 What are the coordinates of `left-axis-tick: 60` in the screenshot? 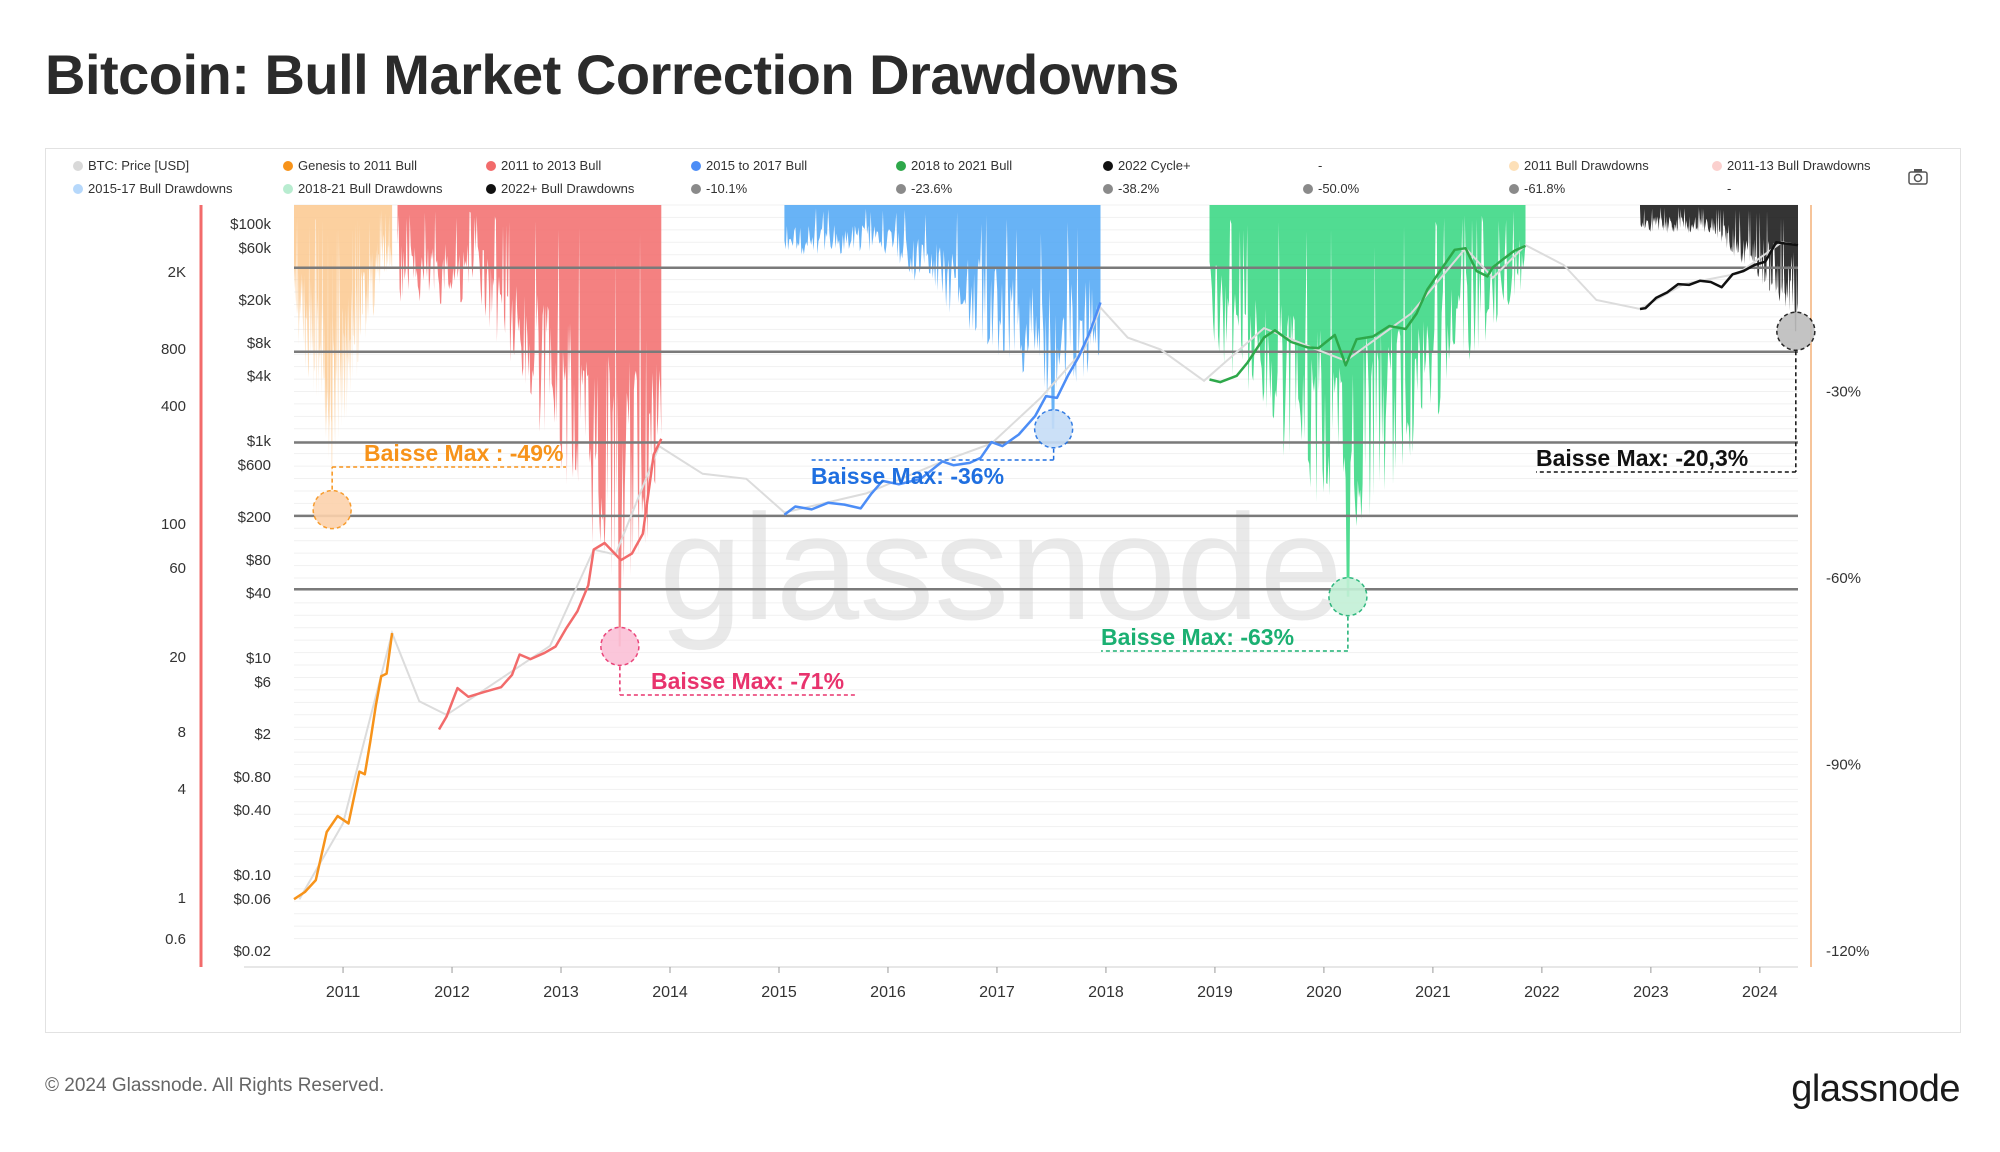 It's located at (177, 568).